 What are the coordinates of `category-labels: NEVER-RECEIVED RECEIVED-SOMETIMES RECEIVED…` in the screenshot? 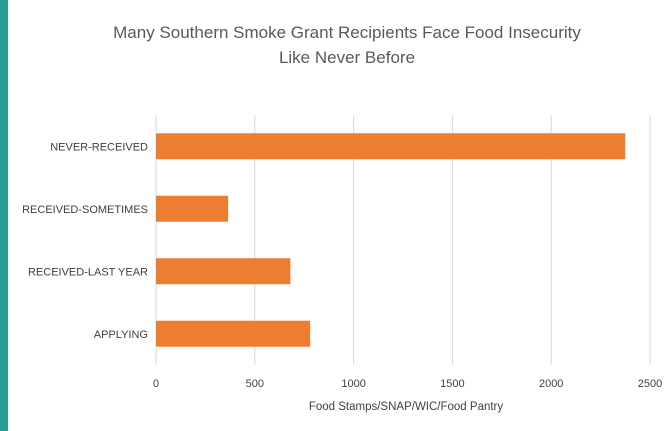 It's located at (85, 241).